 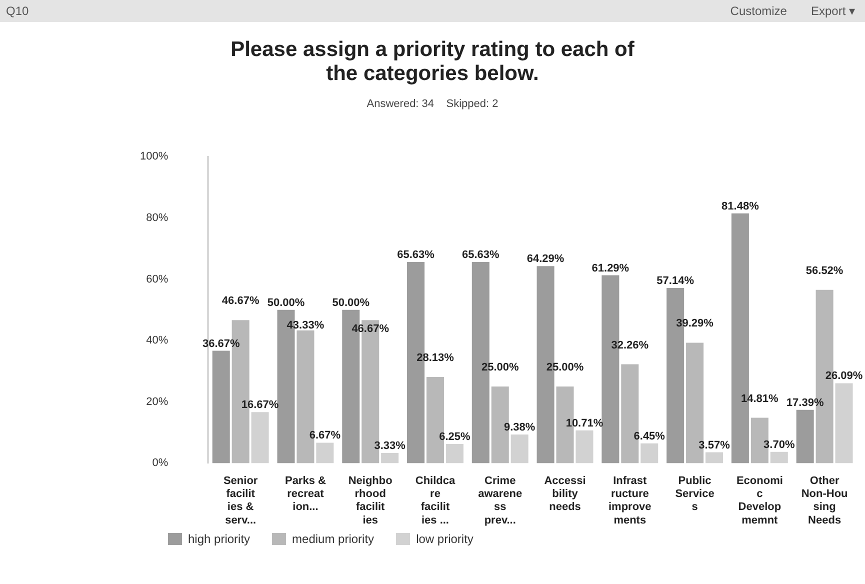 I want to click on legend-label: medium priority, so click(x=333, y=539).